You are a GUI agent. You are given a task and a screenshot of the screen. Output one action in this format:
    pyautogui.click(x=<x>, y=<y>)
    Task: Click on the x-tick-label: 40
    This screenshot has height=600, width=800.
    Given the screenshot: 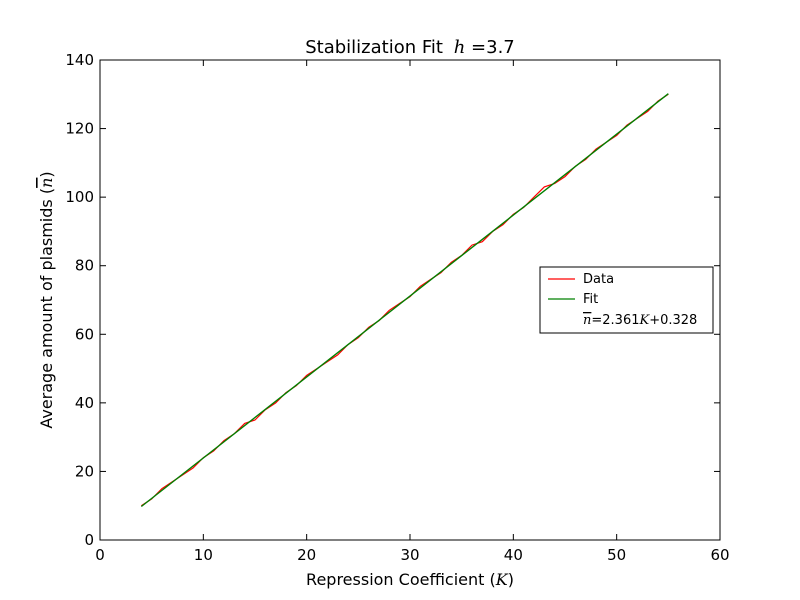 What is the action you would take?
    pyautogui.click(x=513, y=555)
    